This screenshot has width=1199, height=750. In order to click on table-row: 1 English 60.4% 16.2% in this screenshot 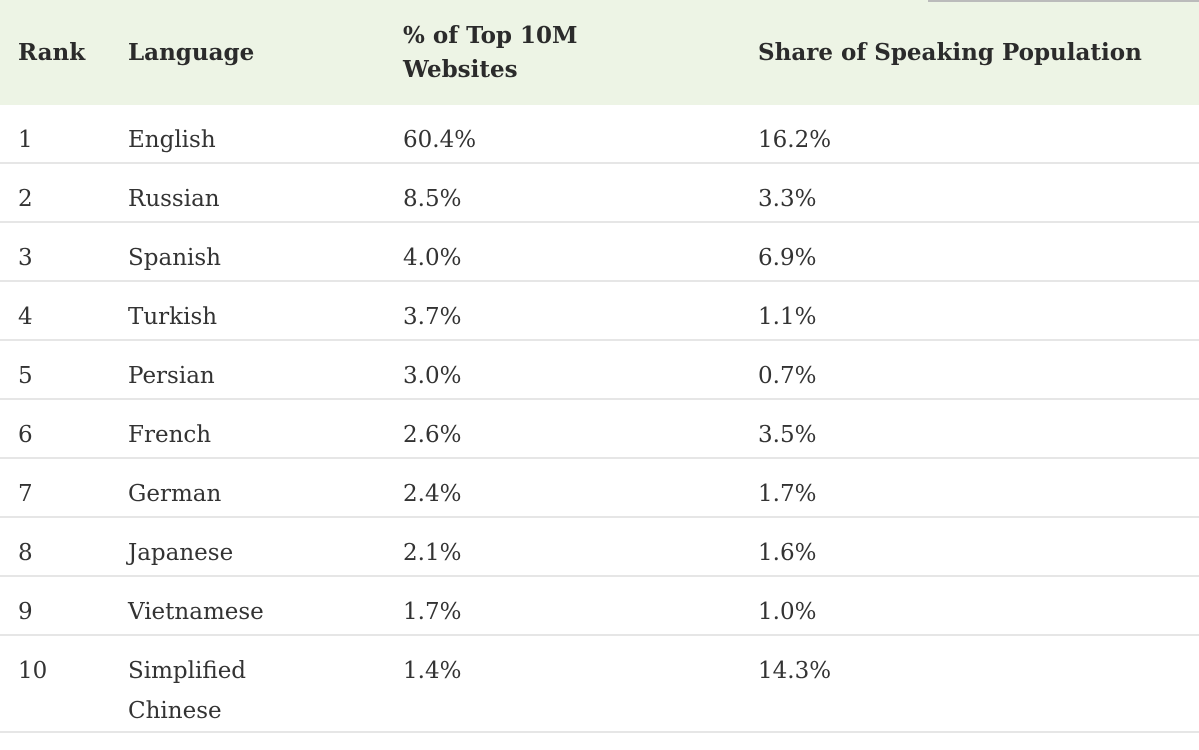, I will do `click(599, 134)`.